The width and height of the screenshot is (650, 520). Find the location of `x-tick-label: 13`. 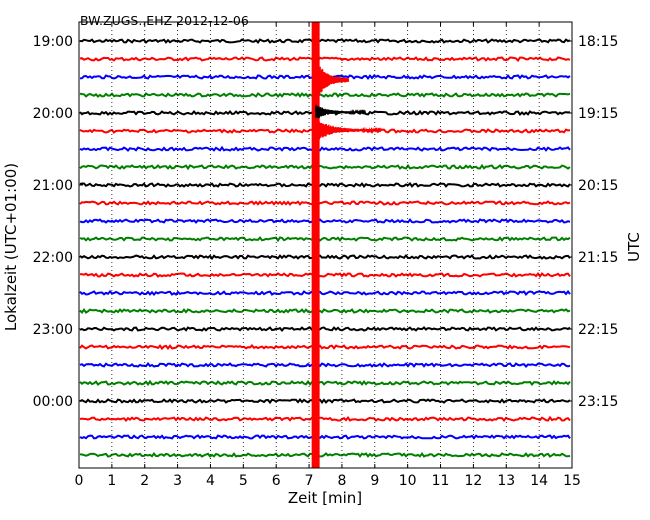

x-tick-label: 13 is located at coordinates (506, 481).